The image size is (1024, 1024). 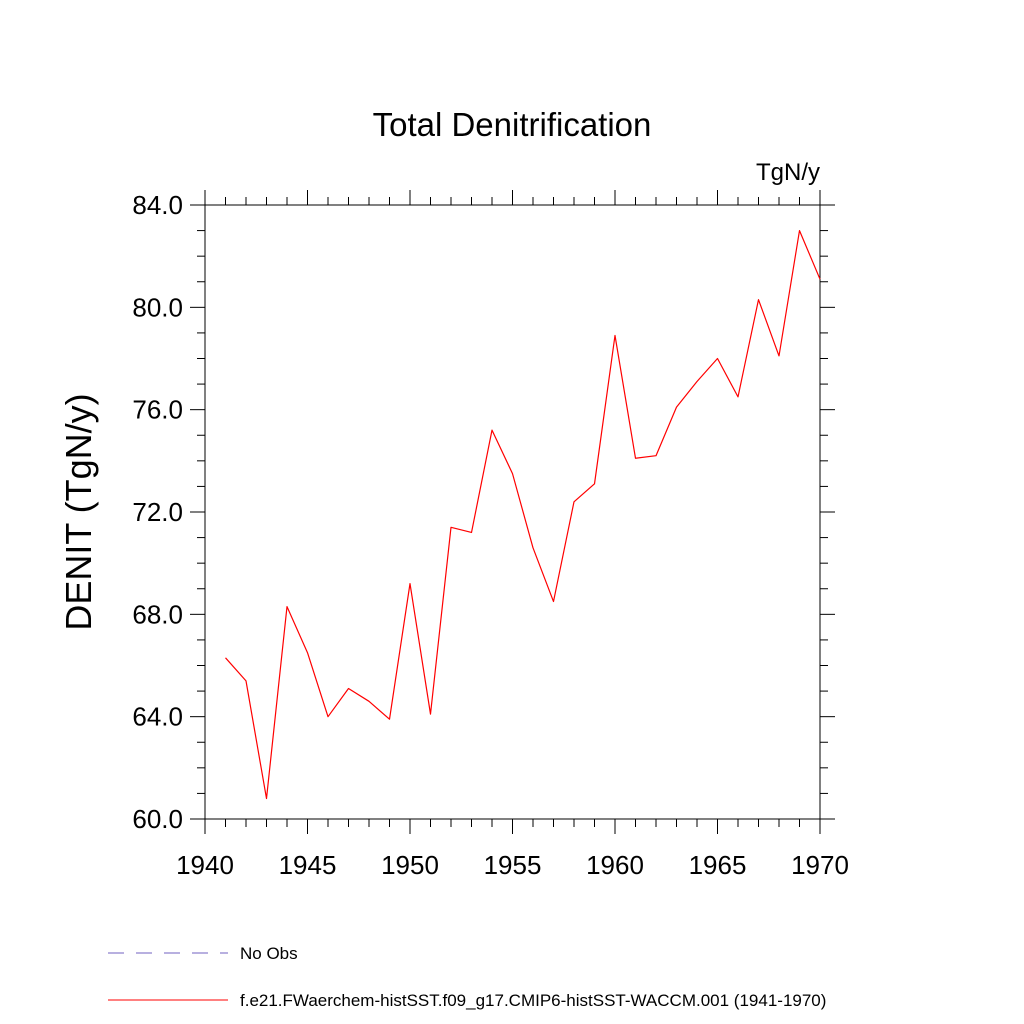 I want to click on y-tick-label: 84.0, so click(x=157, y=205).